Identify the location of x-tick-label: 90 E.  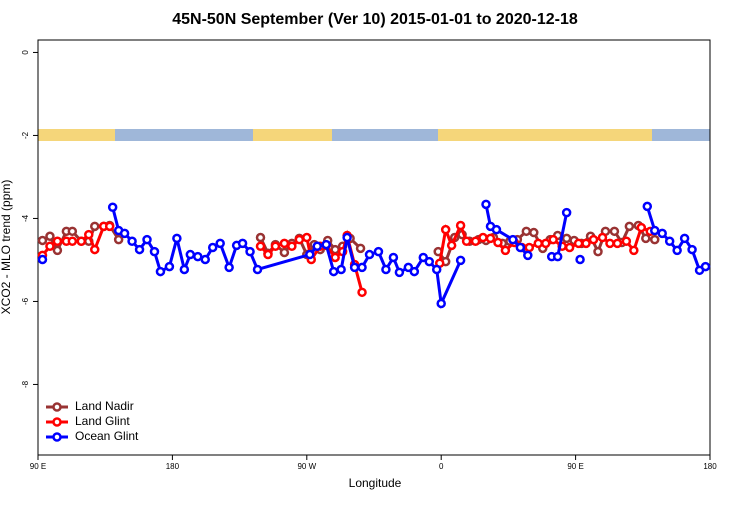
(38, 466).